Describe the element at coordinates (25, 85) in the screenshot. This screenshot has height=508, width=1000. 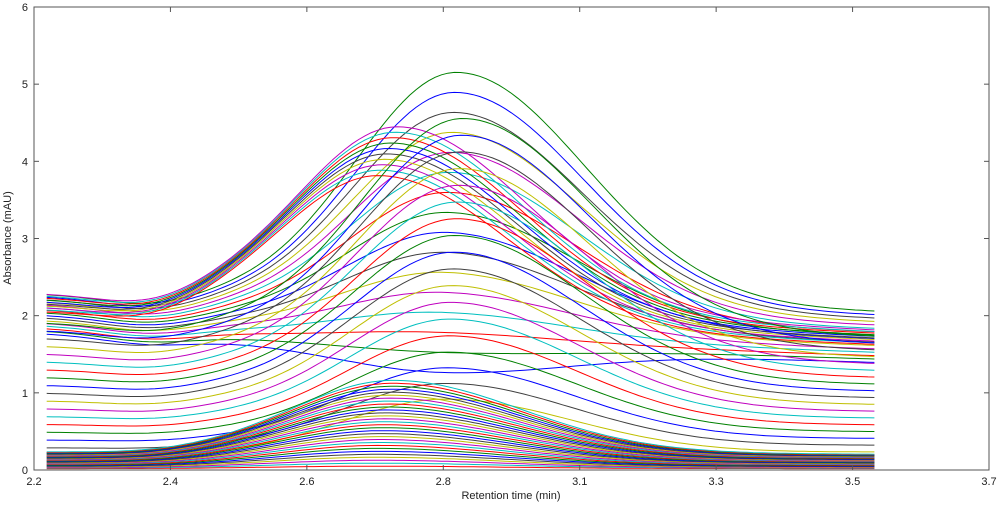
I see `y-tick-label: 5` at that location.